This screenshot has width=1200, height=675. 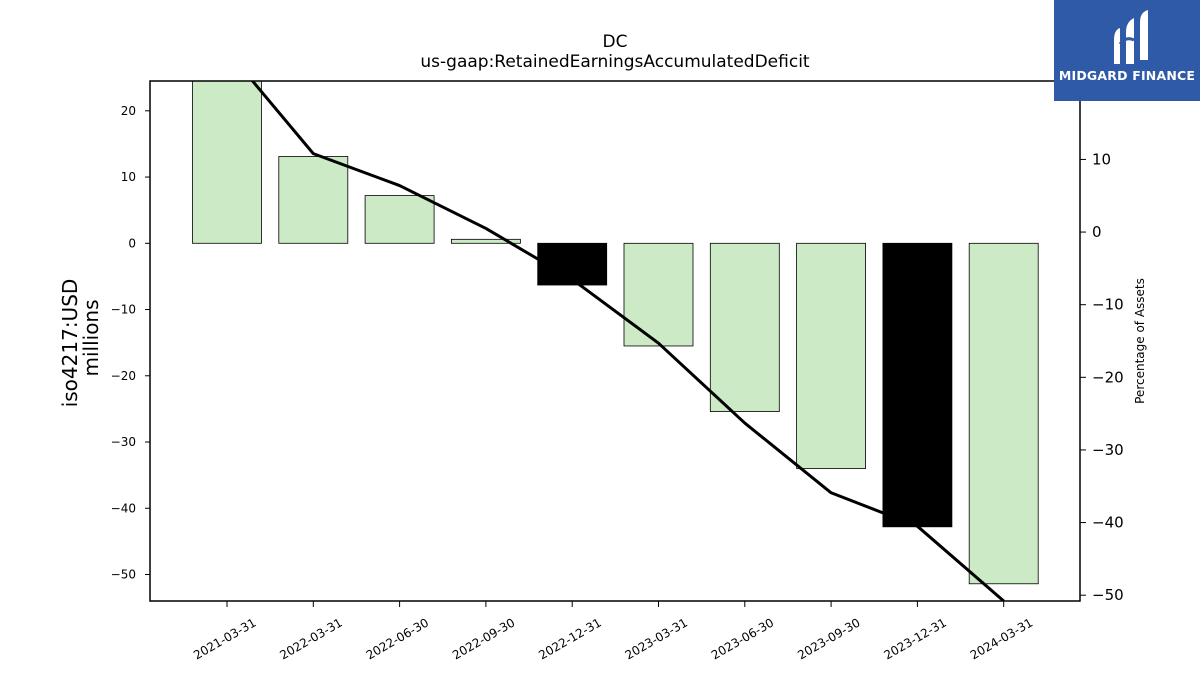 I want to click on y2-tick-label: −30, so click(x=1108, y=450).